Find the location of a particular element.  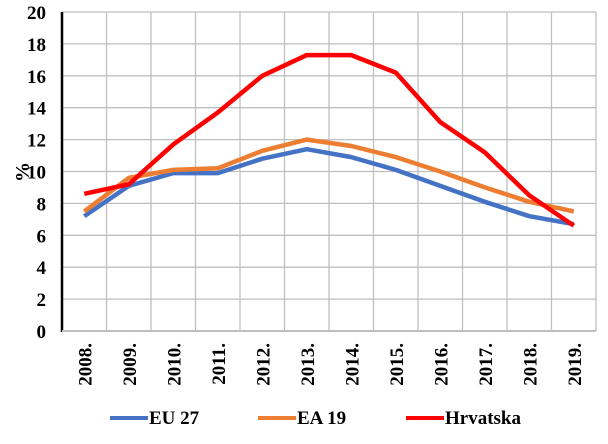

x-tick-label: 2008. is located at coordinates (85, 364).